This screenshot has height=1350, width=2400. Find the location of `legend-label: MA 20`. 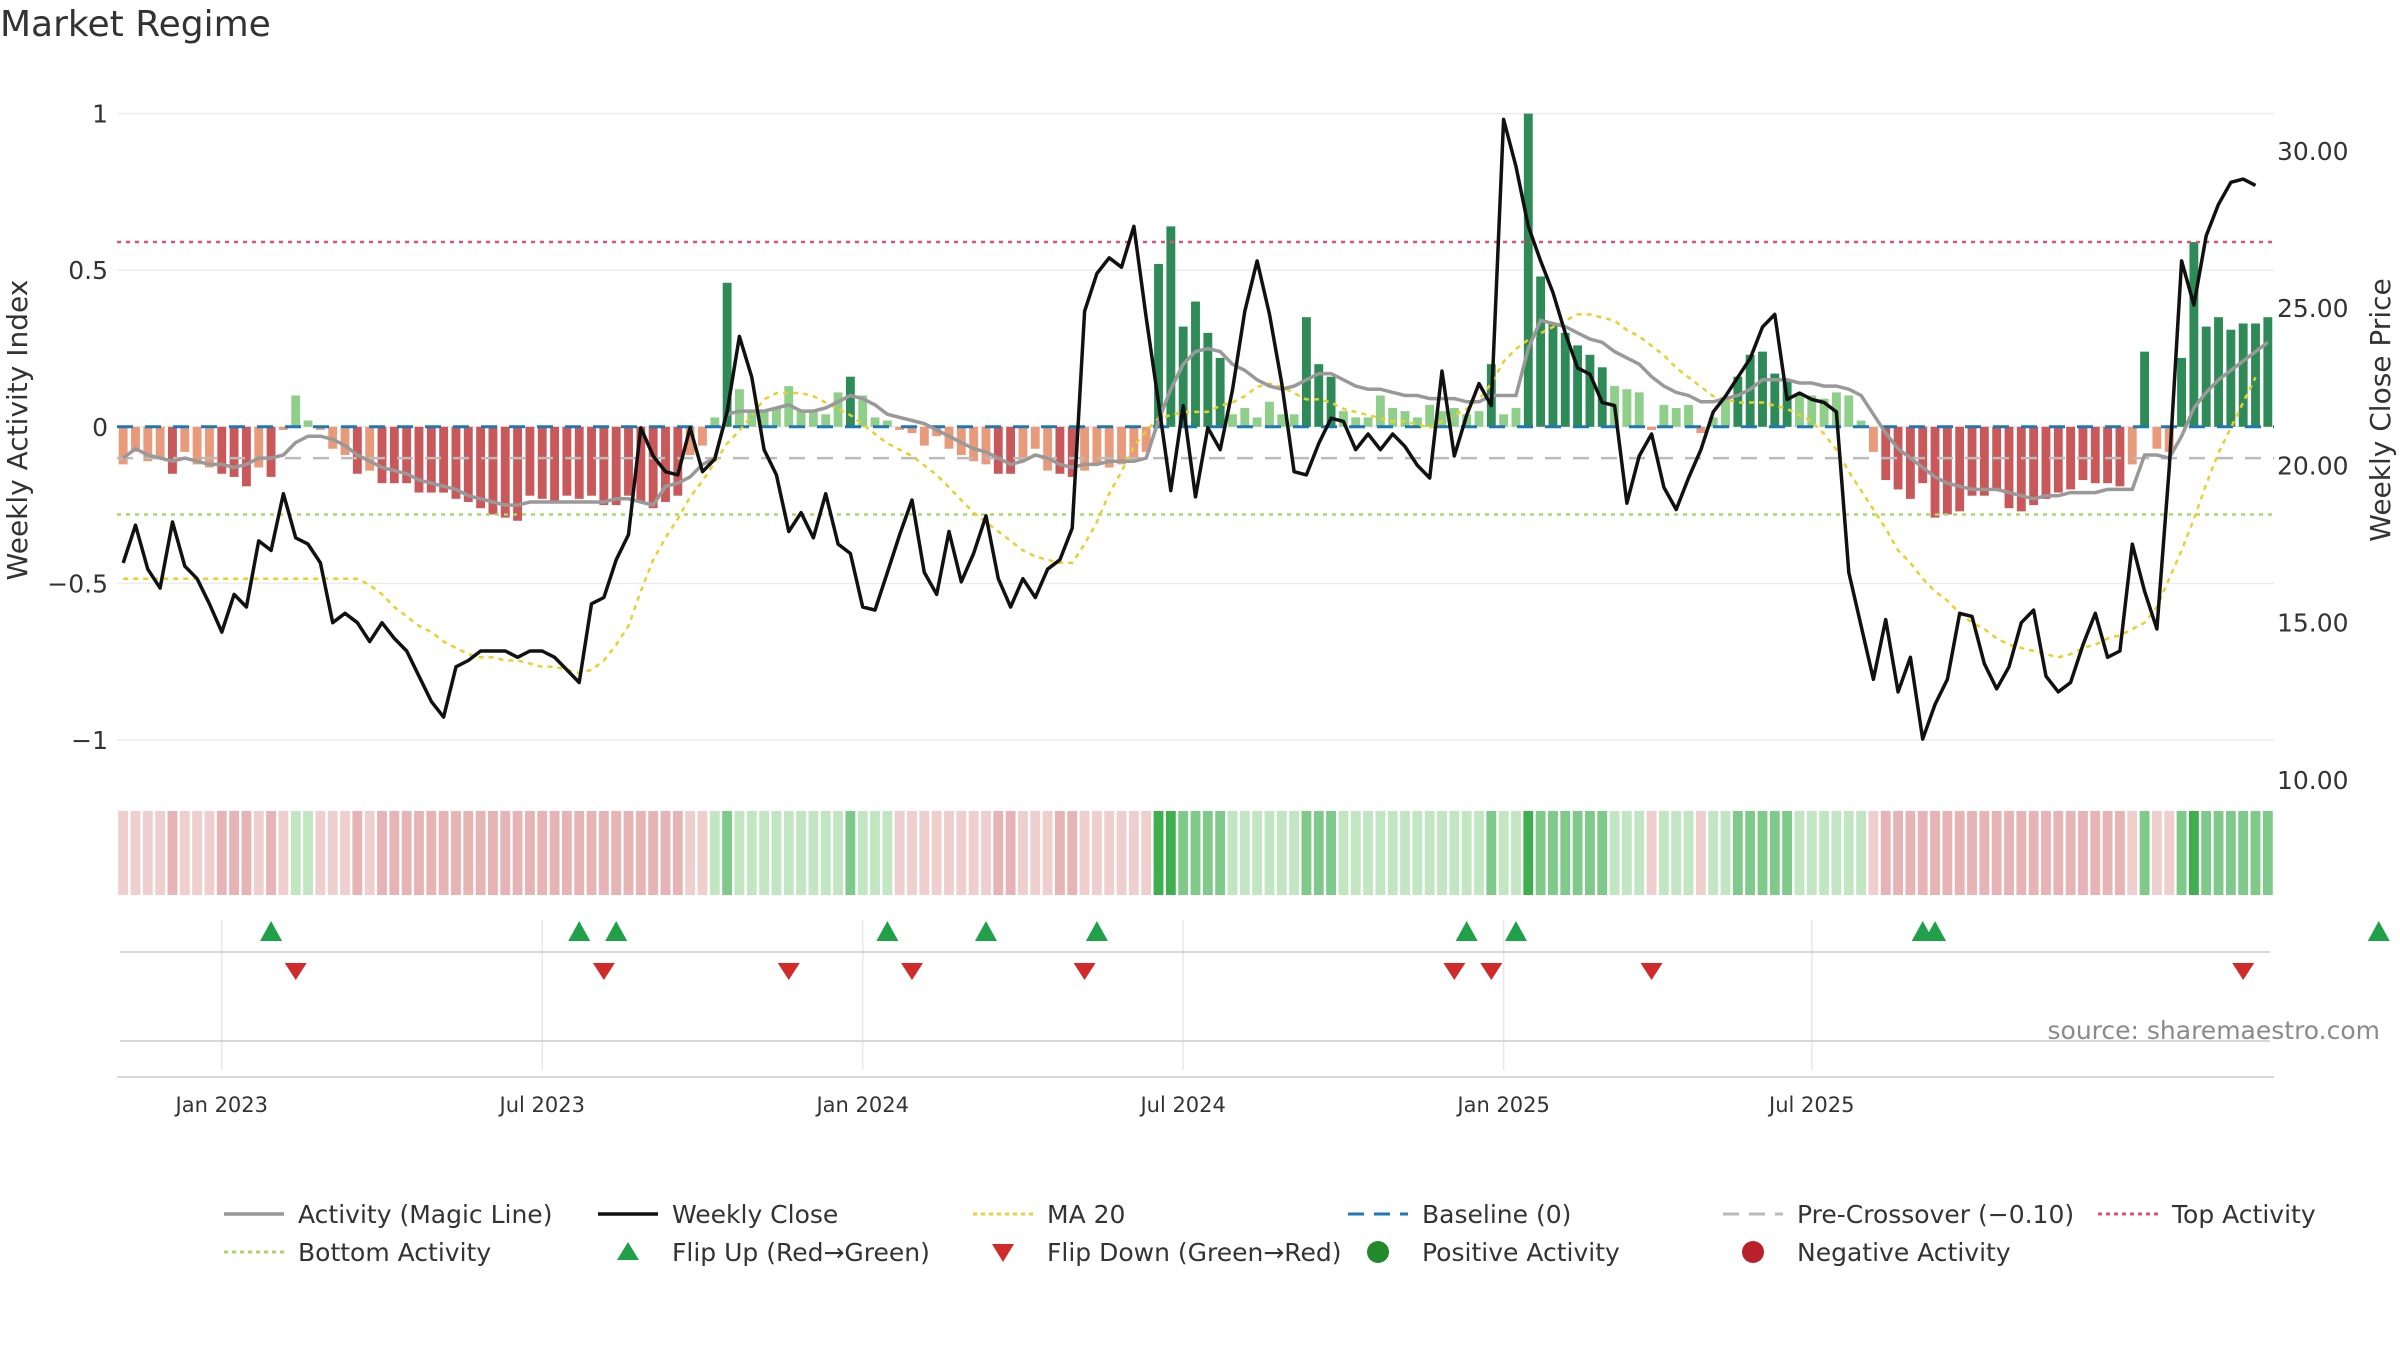

legend-label: MA 20 is located at coordinates (1086, 1214).